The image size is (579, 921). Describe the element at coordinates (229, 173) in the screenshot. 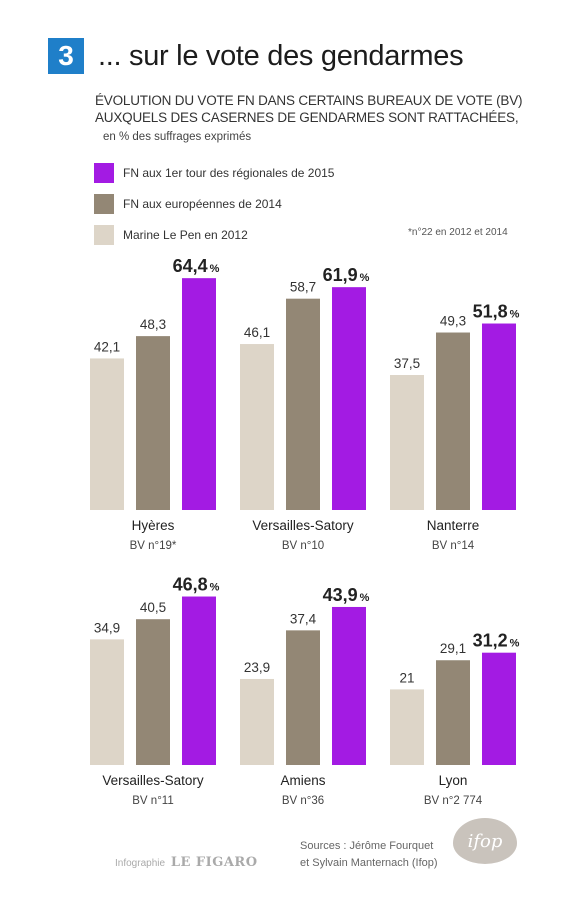

I see `legend-label-regionales: FN aux 1er tour des régionales de 2015` at that location.